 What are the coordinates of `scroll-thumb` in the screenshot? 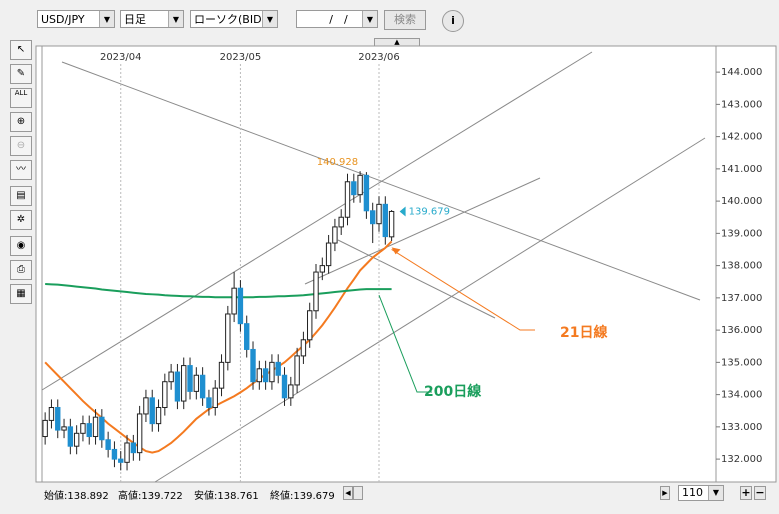 It's located at (358, 493).